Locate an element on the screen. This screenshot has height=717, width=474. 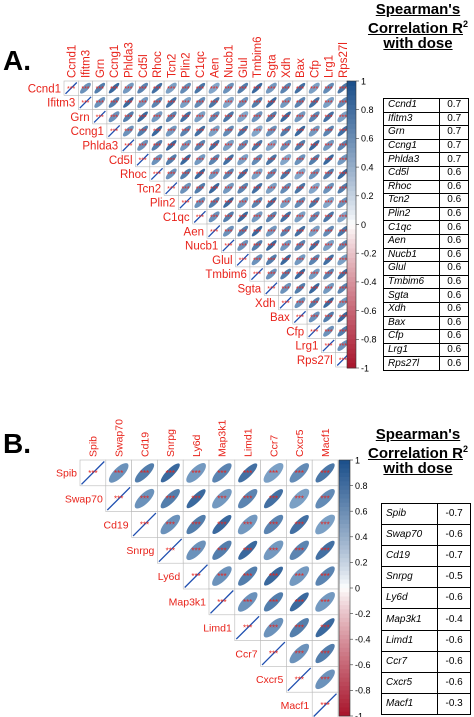
table-b-row: Cxcr5 -0.6 is located at coordinates (425, 682).